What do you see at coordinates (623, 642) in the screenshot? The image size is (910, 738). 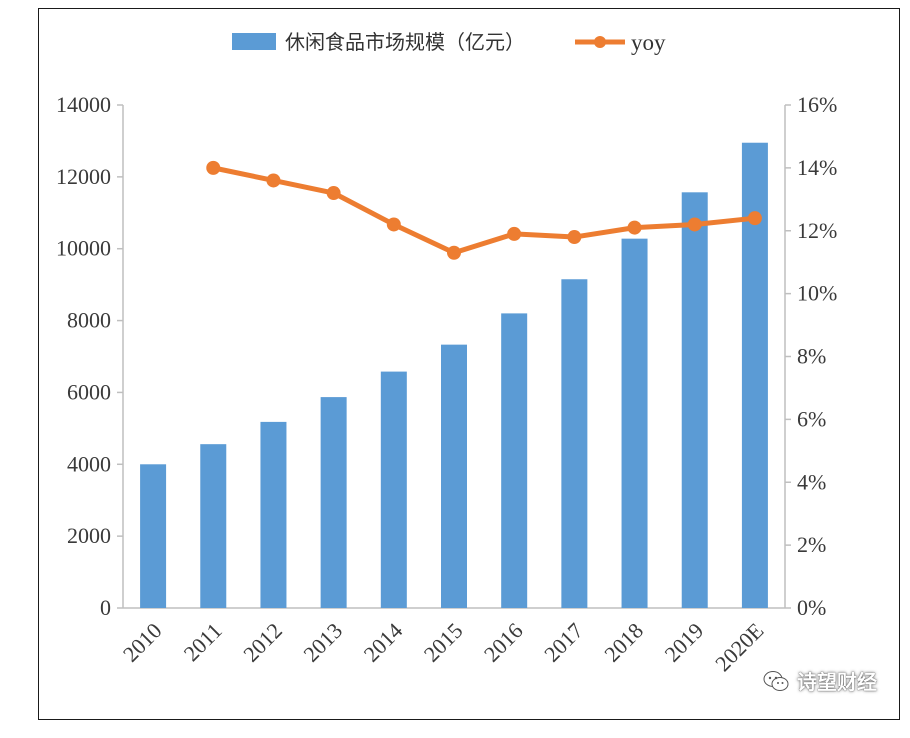 I see `x-tick-label: 2018` at bounding box center [623, 642].